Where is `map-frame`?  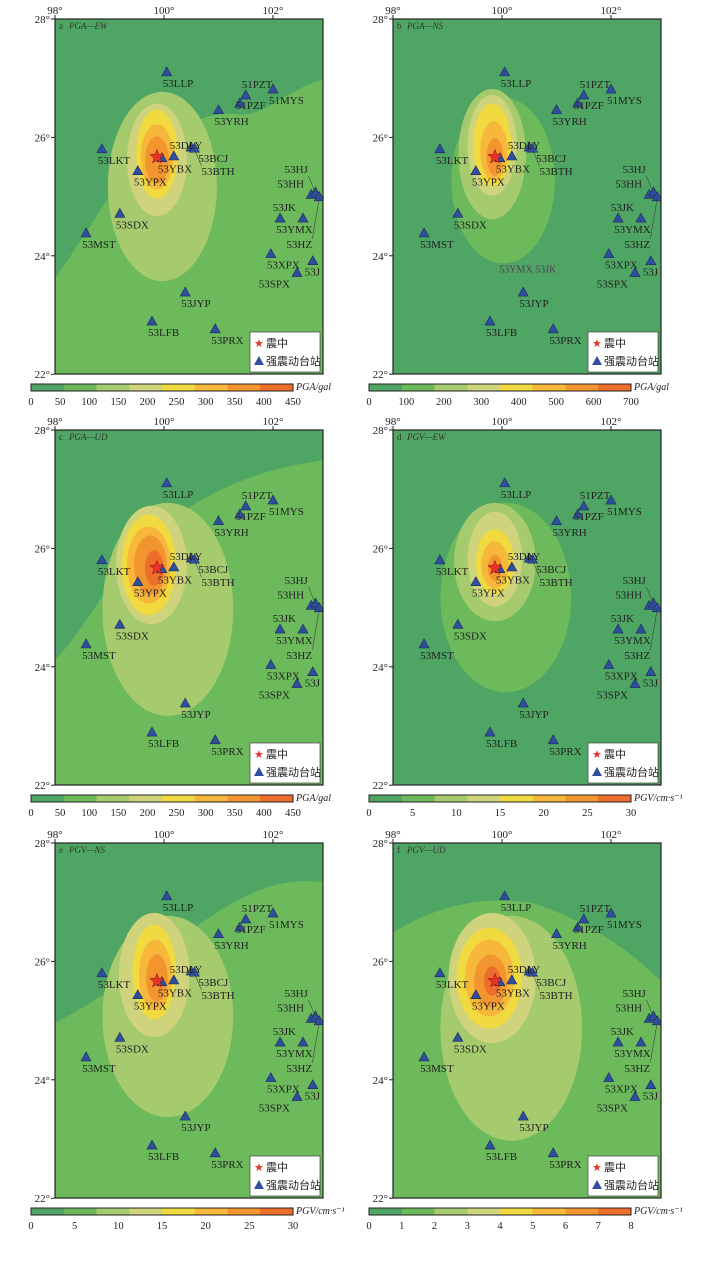
map-frame is located at coordinates (189, 196).